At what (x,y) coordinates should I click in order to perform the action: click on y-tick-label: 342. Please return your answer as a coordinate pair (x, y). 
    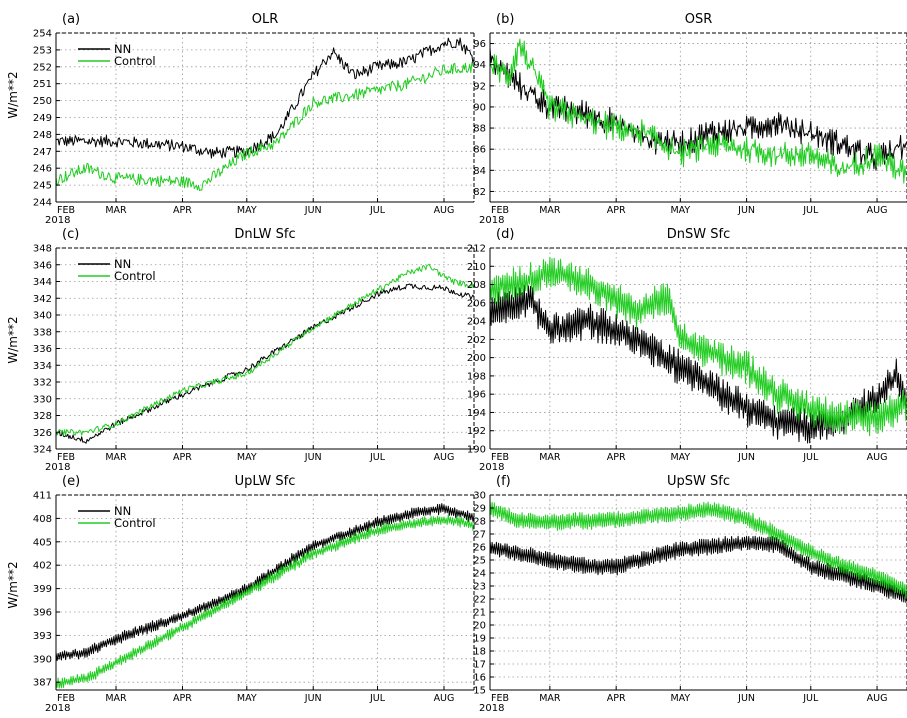
    Looking at the image, I should click on (42, 299).